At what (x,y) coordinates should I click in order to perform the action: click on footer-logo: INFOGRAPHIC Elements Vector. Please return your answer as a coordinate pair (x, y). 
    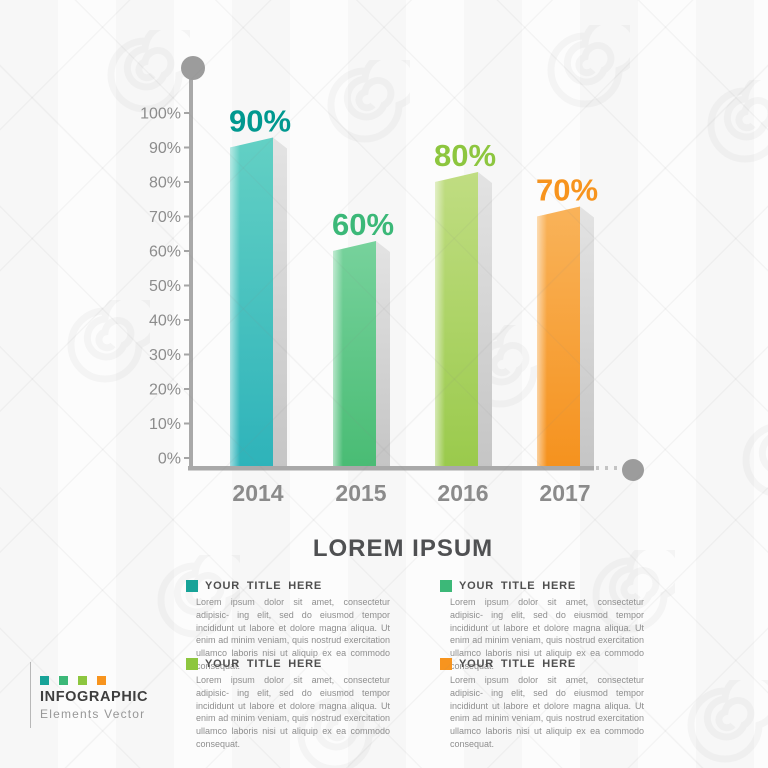
    Looking at the image, I should click on (94, 698).